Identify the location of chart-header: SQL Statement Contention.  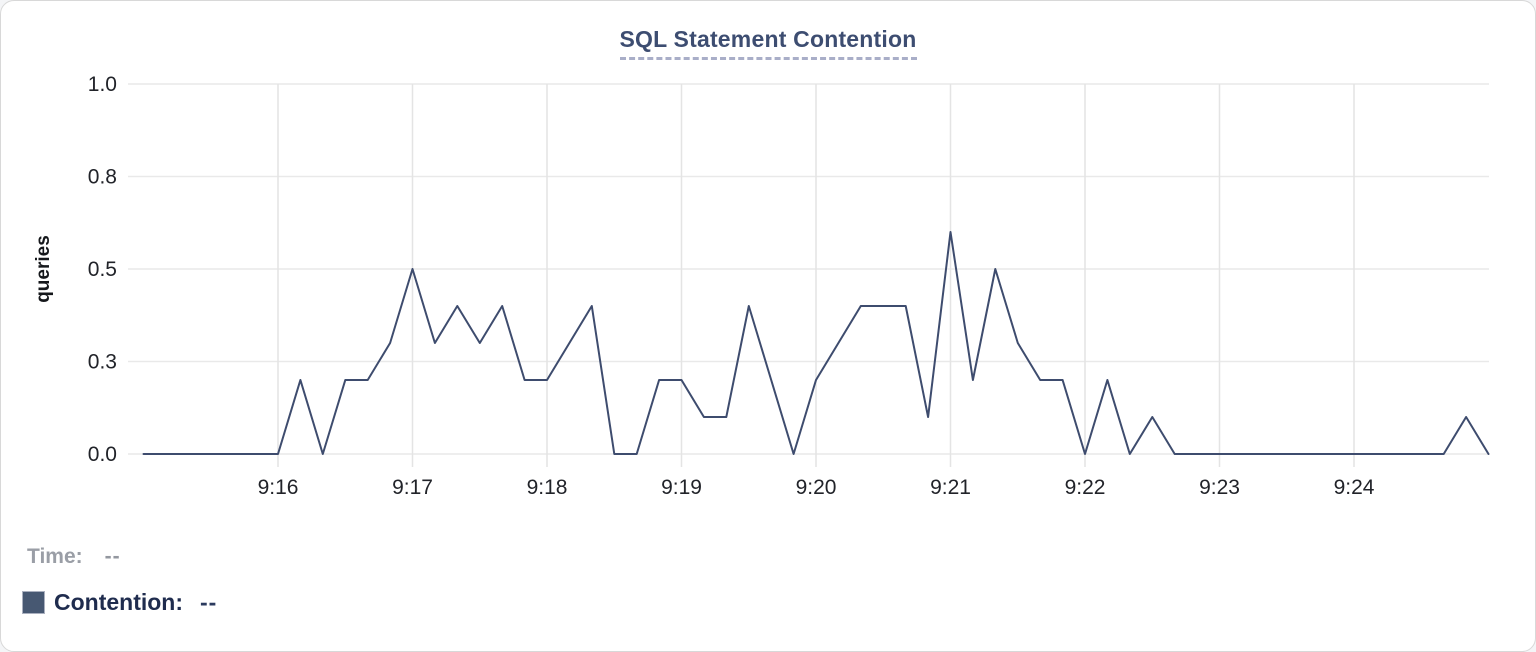
(768, 43).